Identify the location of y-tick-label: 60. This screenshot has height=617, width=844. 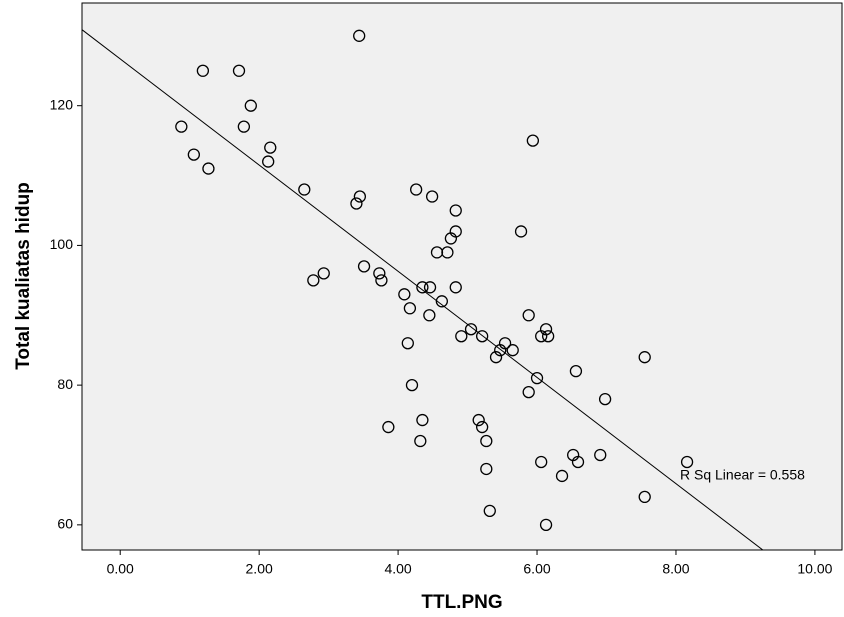
(65, 524).